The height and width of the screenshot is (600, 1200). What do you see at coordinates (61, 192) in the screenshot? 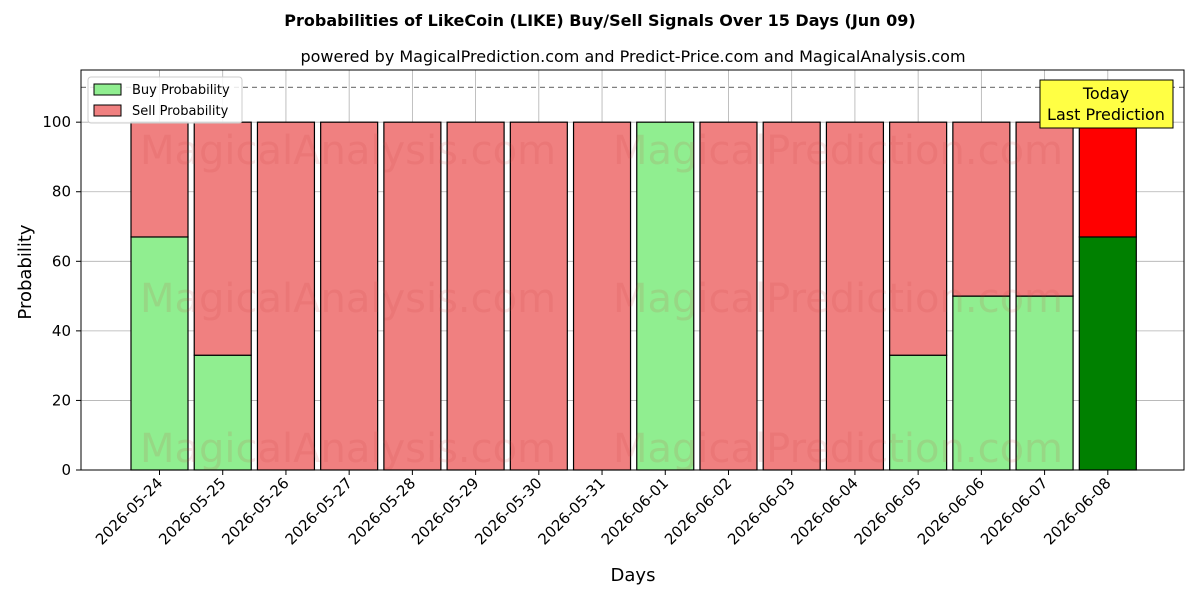
I see `y-tick-label: 80` at bounding box center [61, 192].